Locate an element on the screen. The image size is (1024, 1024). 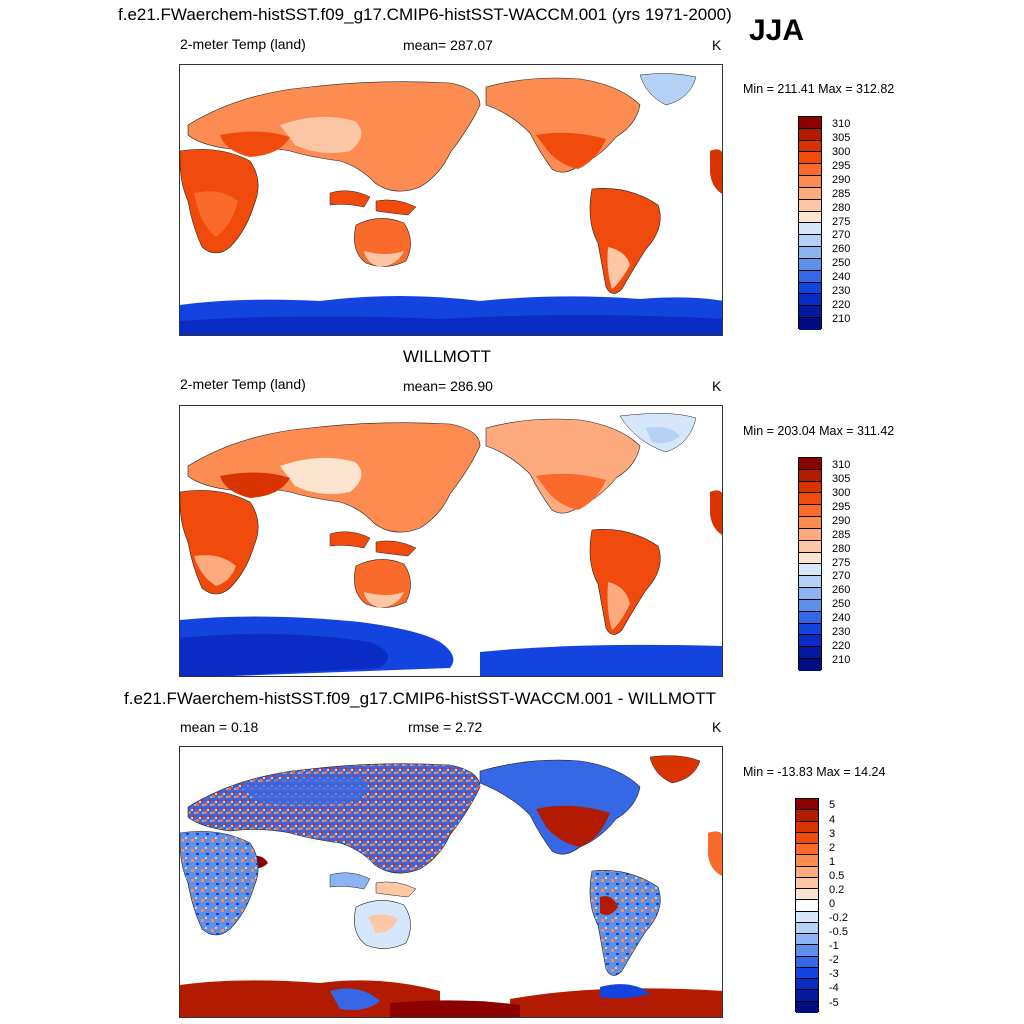
model-colorbar-tick-label: 290 is located at coordinates (841, 179).